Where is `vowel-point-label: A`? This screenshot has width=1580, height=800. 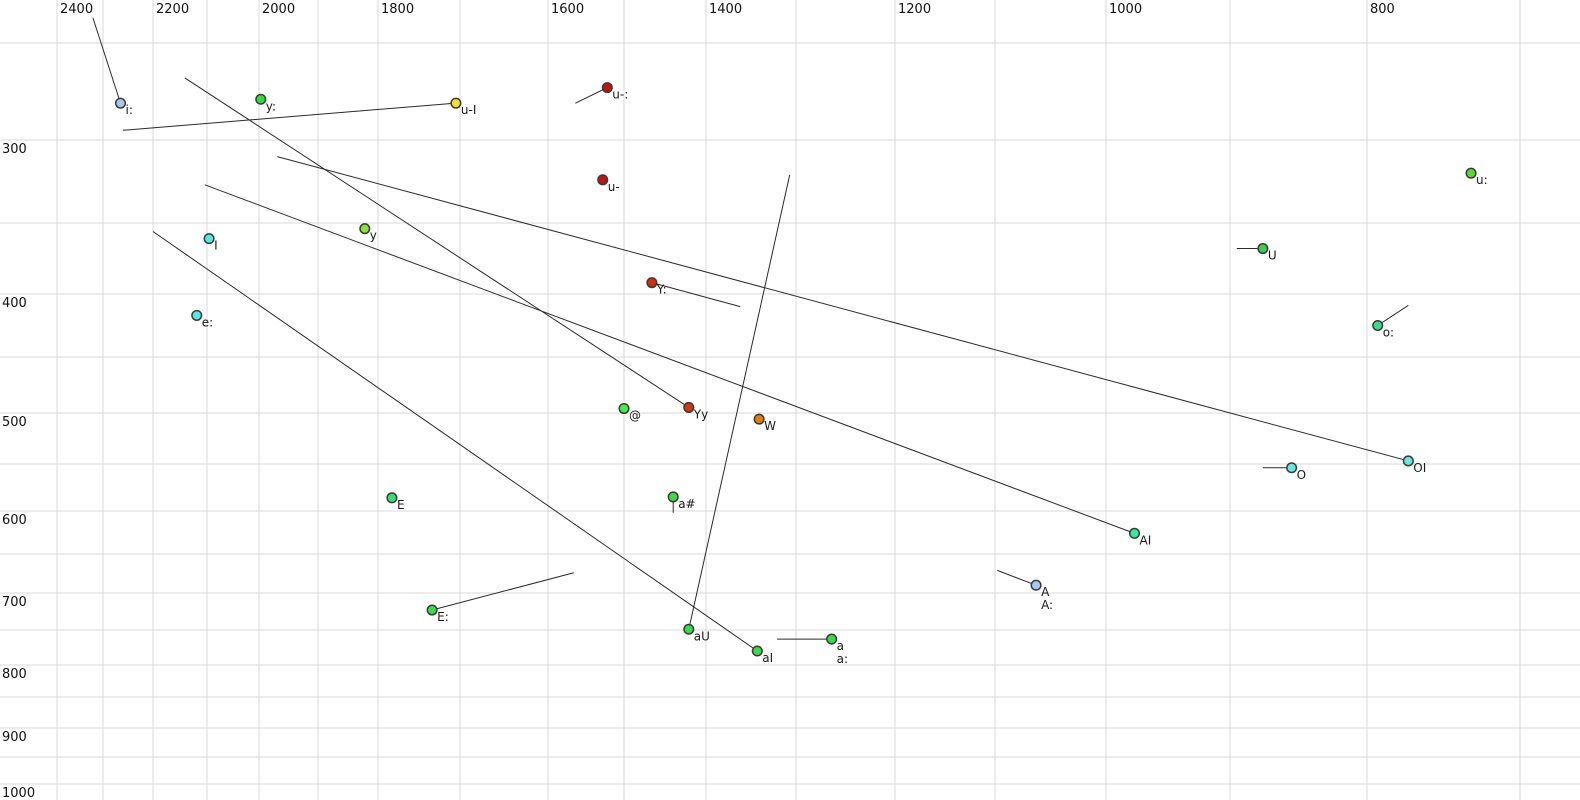 vowel-point-label: A is located at coordinates (1045, 592).